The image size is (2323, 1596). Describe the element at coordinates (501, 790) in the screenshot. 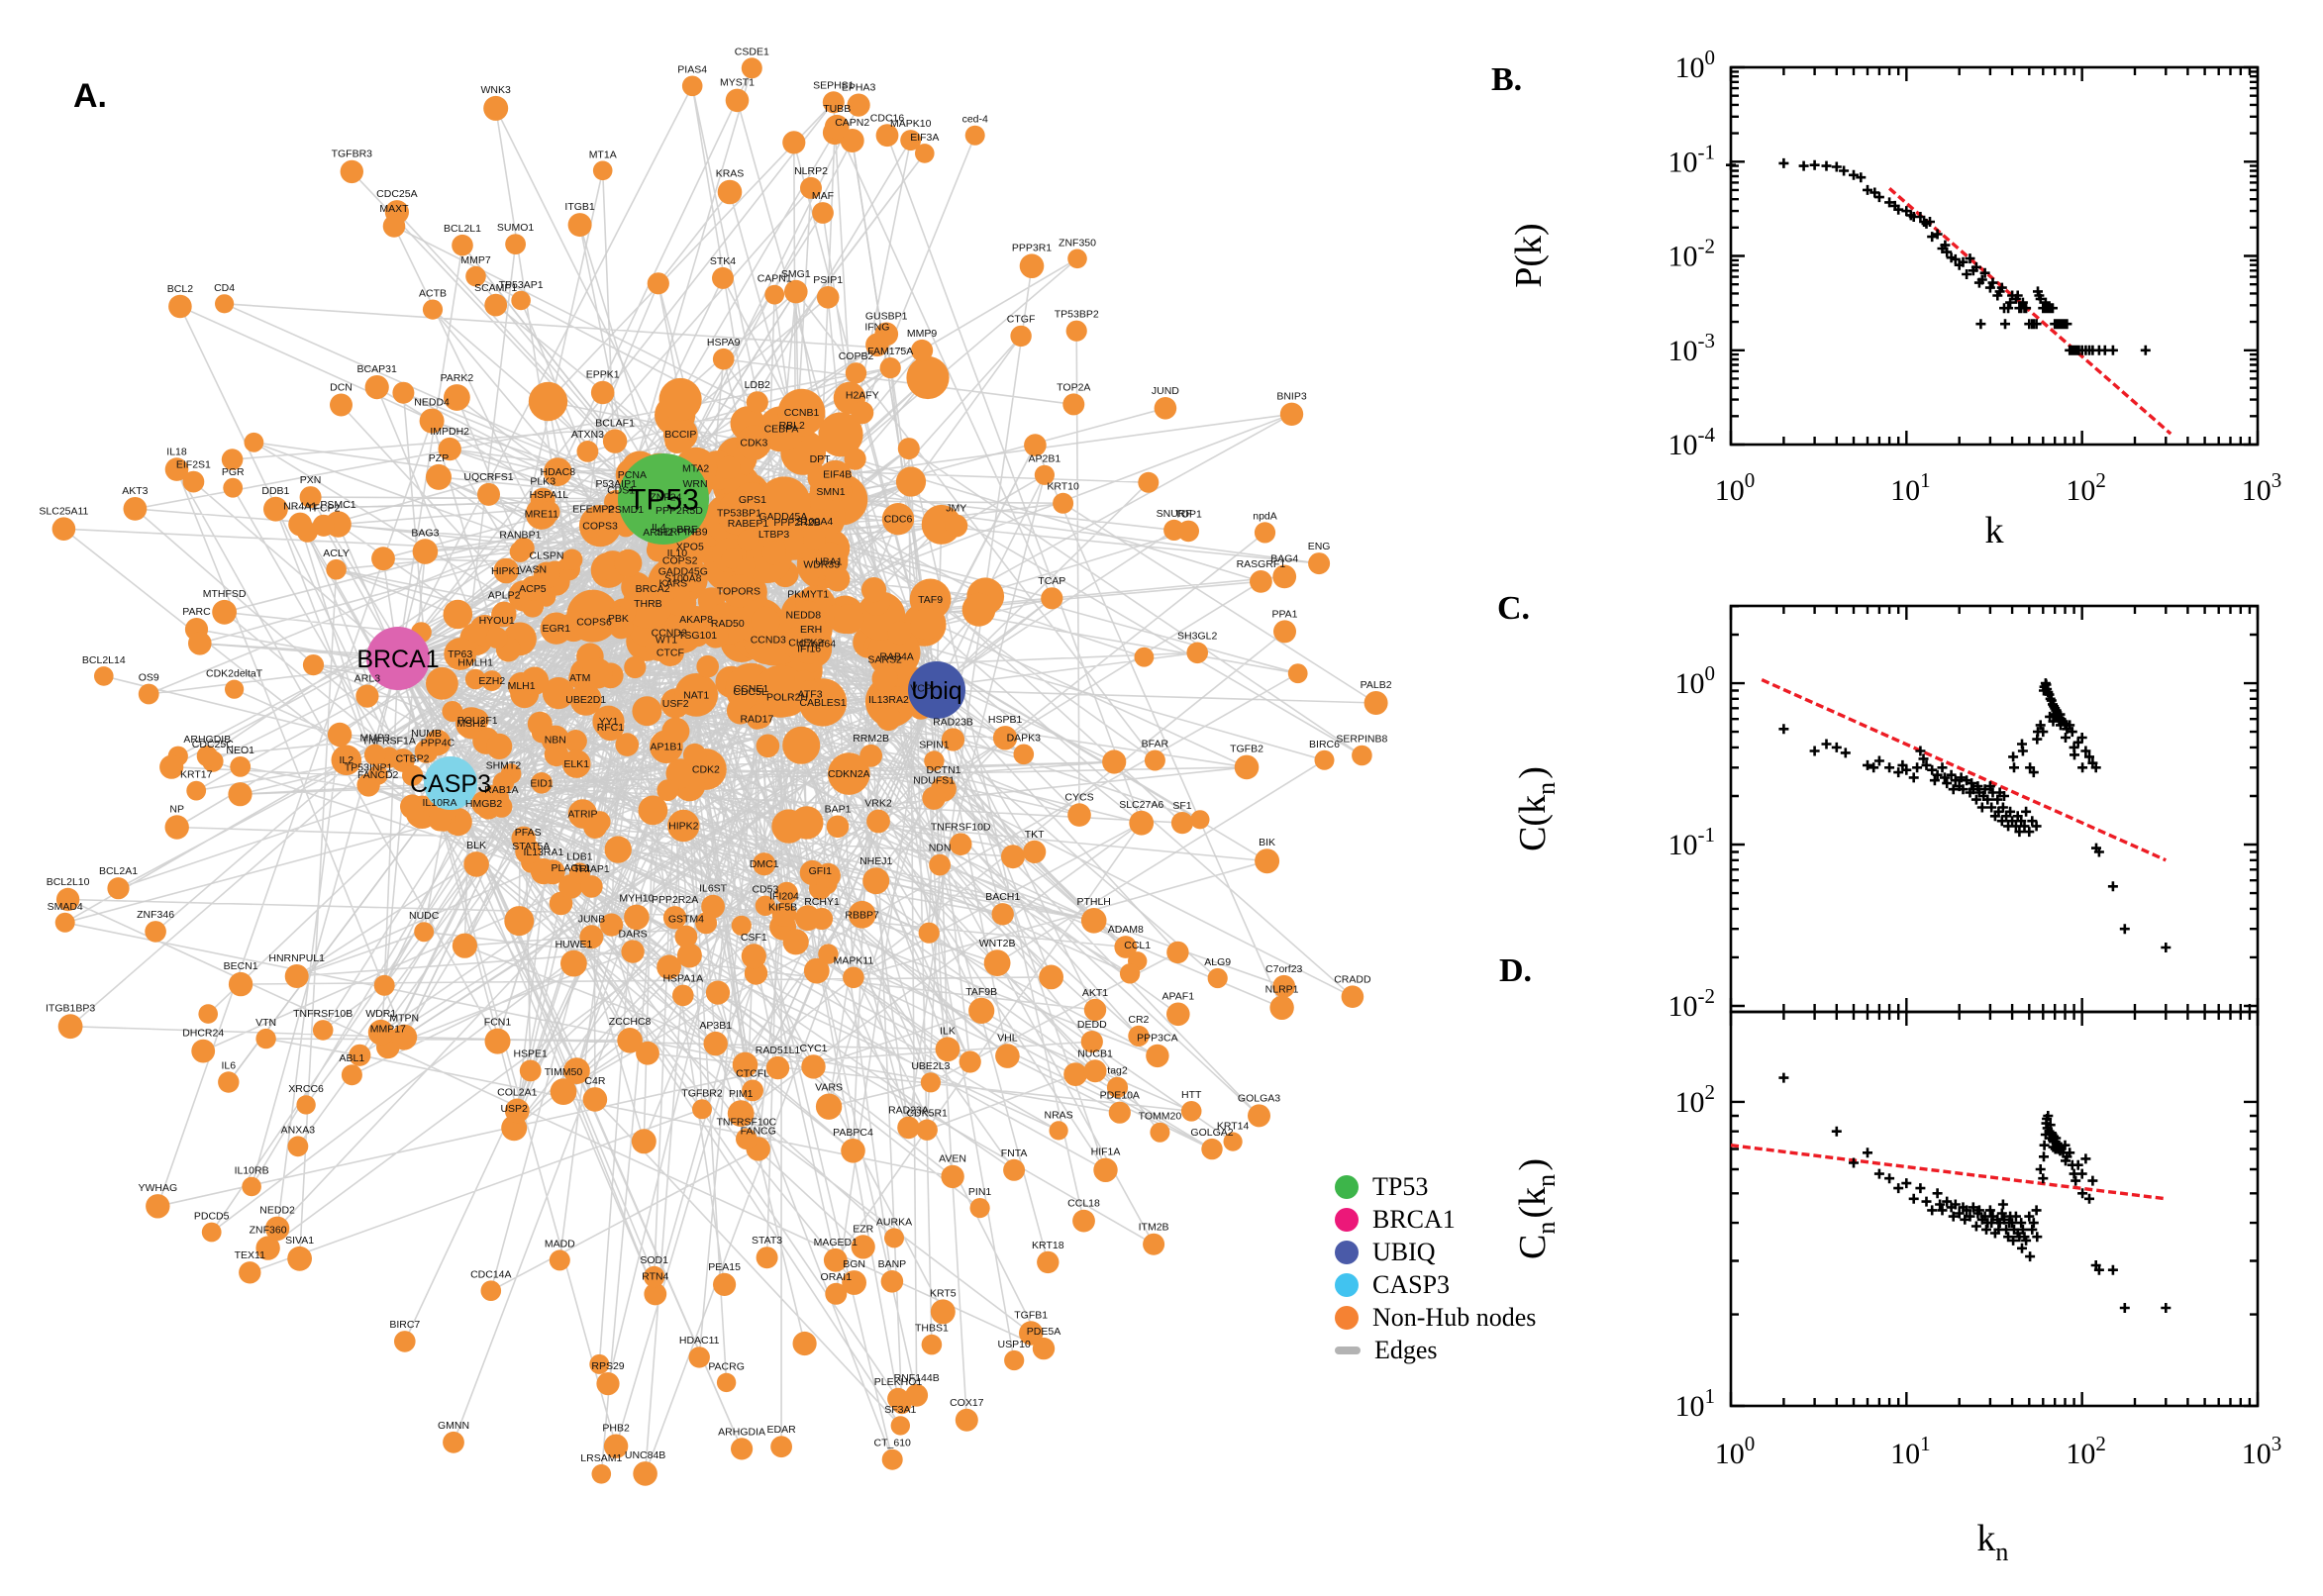

I see `node-label: RAB1A` at that location.